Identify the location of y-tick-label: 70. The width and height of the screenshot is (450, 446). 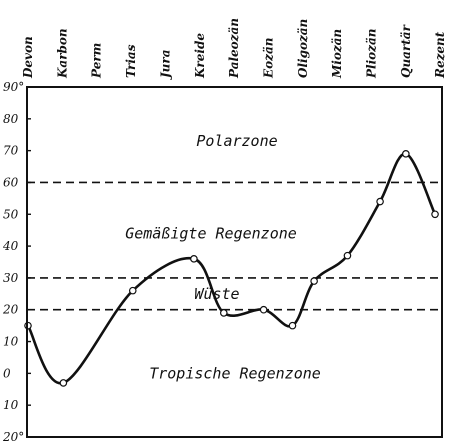
(11, 151).